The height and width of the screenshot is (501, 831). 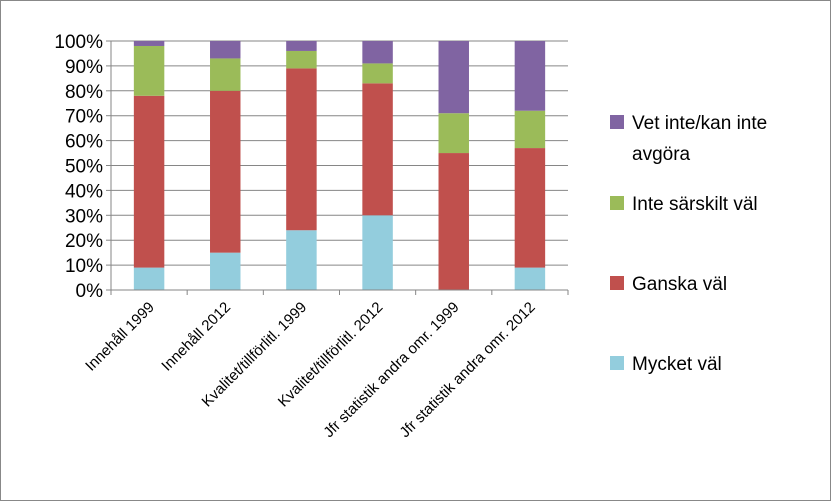 I want to click on x-tick-label: Jfr statistik andra omr. 2012, so click(x=467, y=370).